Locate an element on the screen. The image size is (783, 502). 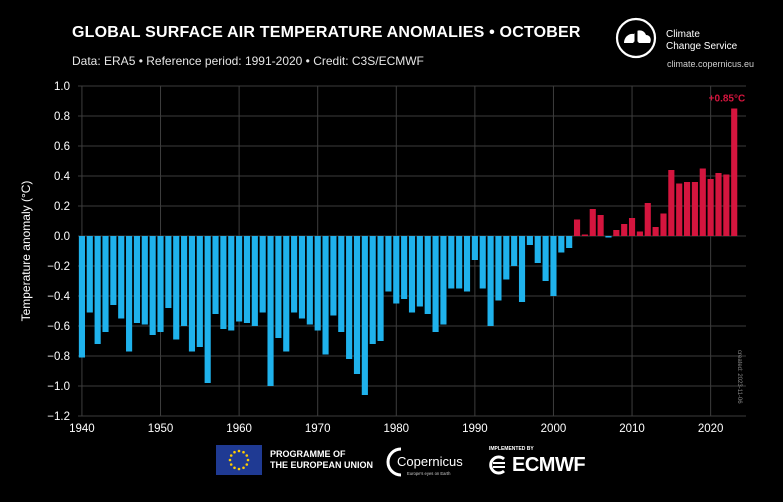
bar-2018 is located at coordinates (694, 209).